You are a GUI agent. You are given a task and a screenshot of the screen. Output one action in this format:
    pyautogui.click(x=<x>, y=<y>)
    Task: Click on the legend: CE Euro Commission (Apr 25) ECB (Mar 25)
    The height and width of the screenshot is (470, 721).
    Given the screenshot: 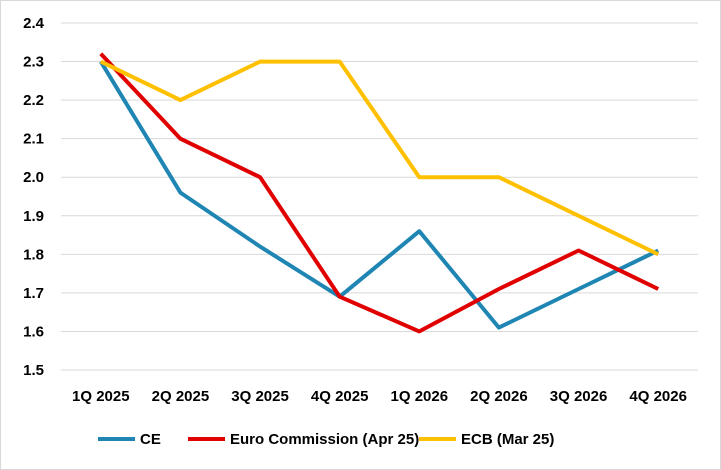 What is the action you would take?
    pyautogui.click(x=326, y=439)
    